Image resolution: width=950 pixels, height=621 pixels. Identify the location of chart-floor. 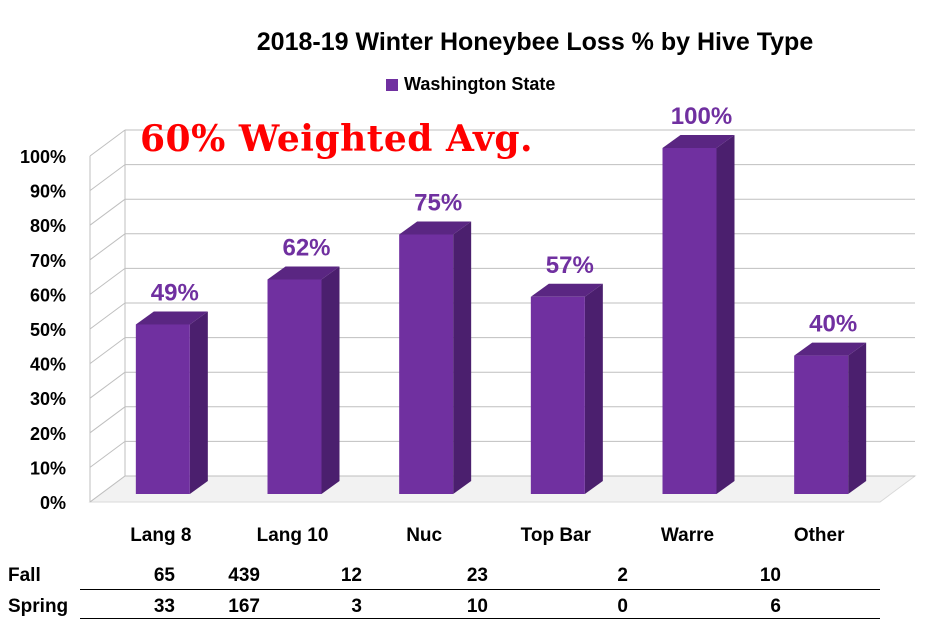
(502, 489).